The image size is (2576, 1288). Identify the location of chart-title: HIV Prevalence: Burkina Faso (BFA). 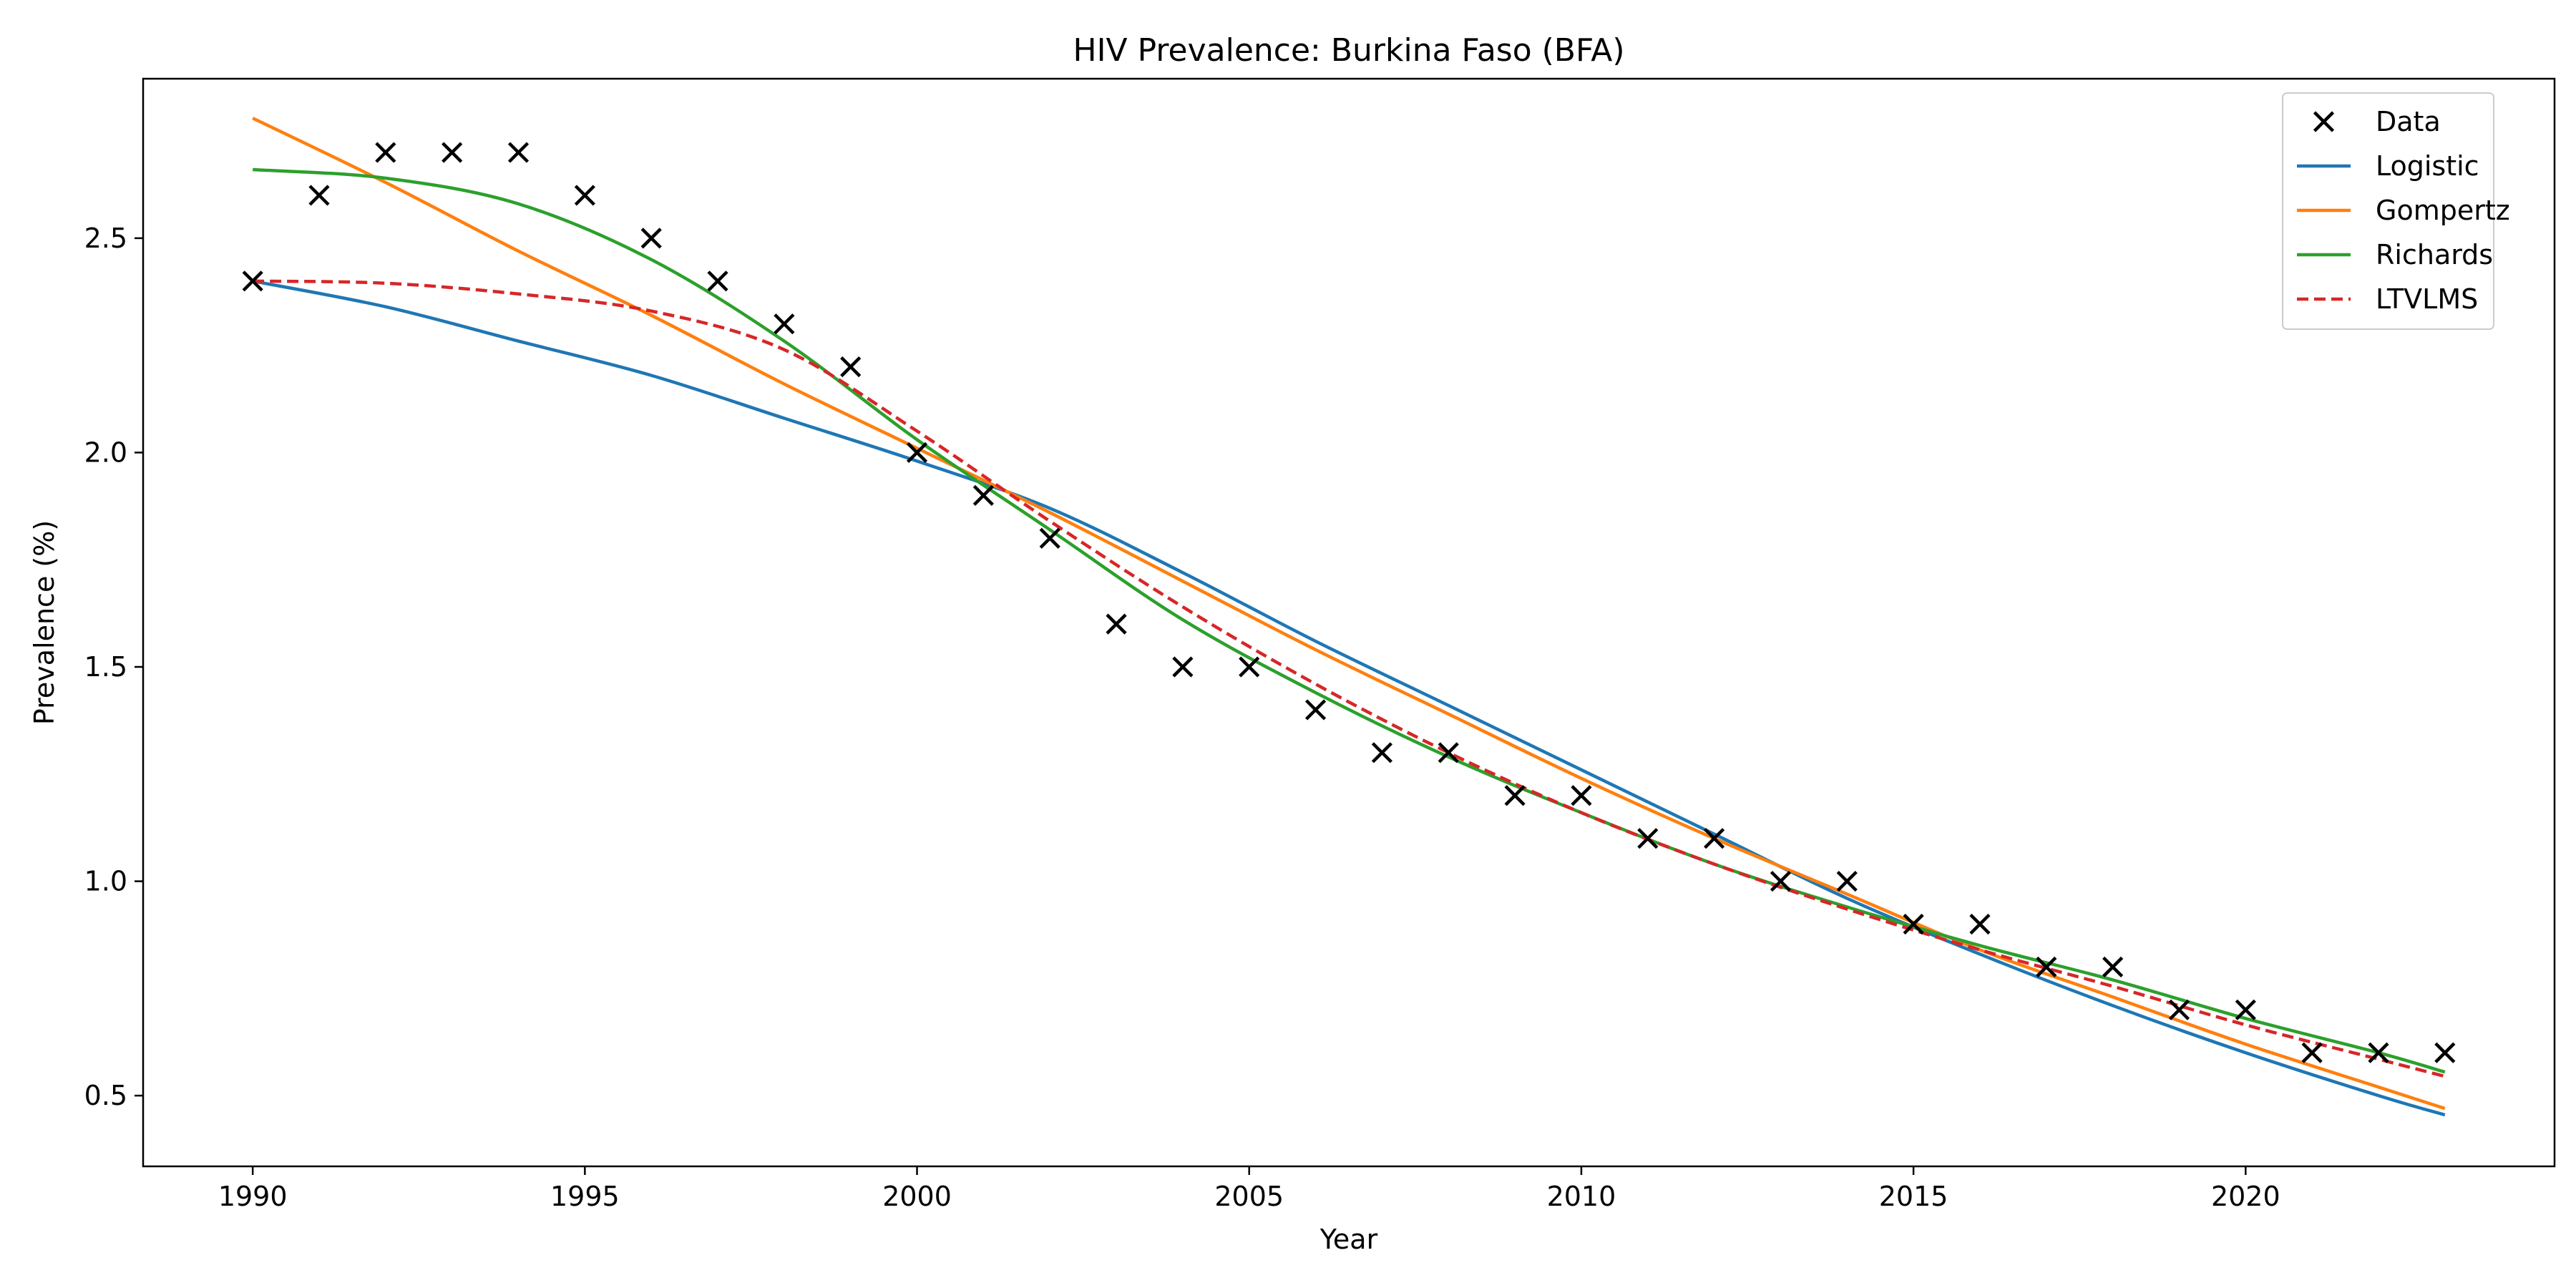
(1348, 50).